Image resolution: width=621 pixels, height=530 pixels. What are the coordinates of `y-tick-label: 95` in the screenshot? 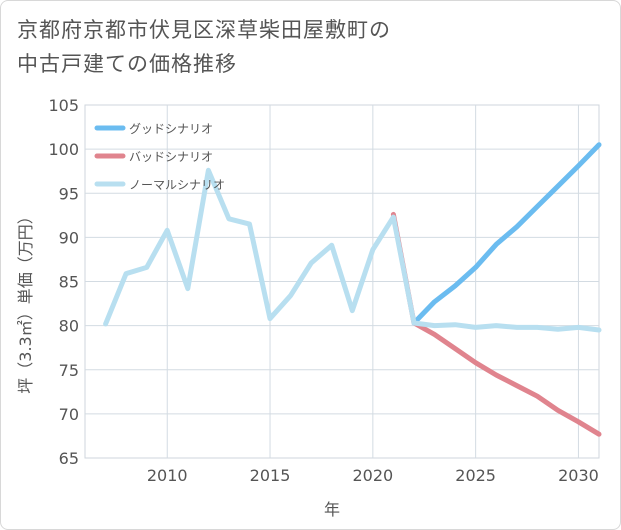 It's located at (69, 193).